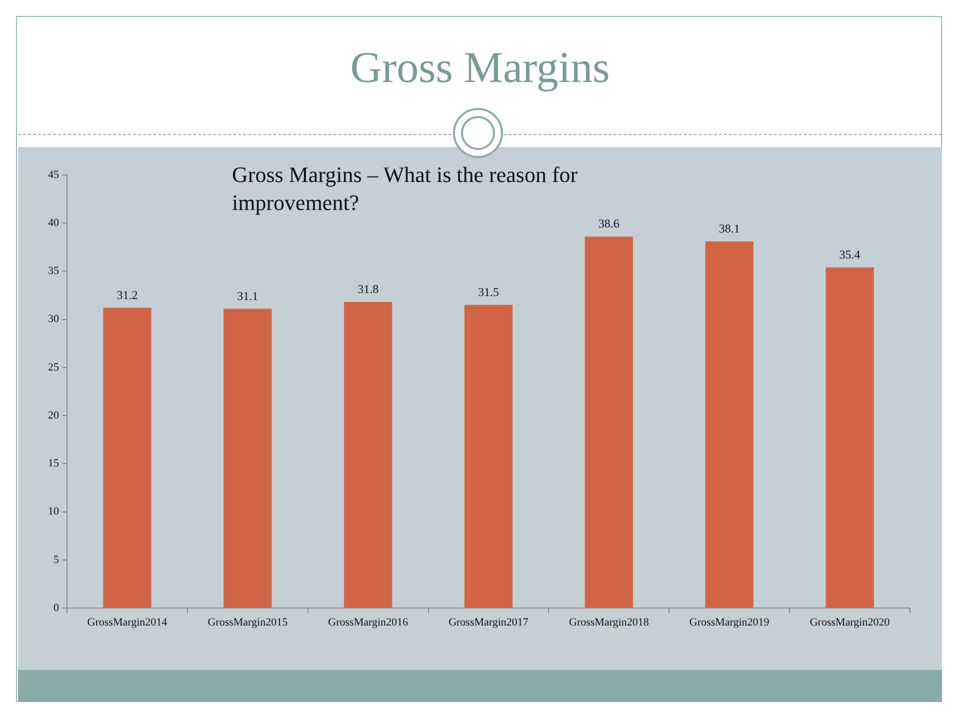  What do you see at coordinates (247, 295) in the screenshot?
I see `data-label: 31.1` at bounding box center [247, 295].